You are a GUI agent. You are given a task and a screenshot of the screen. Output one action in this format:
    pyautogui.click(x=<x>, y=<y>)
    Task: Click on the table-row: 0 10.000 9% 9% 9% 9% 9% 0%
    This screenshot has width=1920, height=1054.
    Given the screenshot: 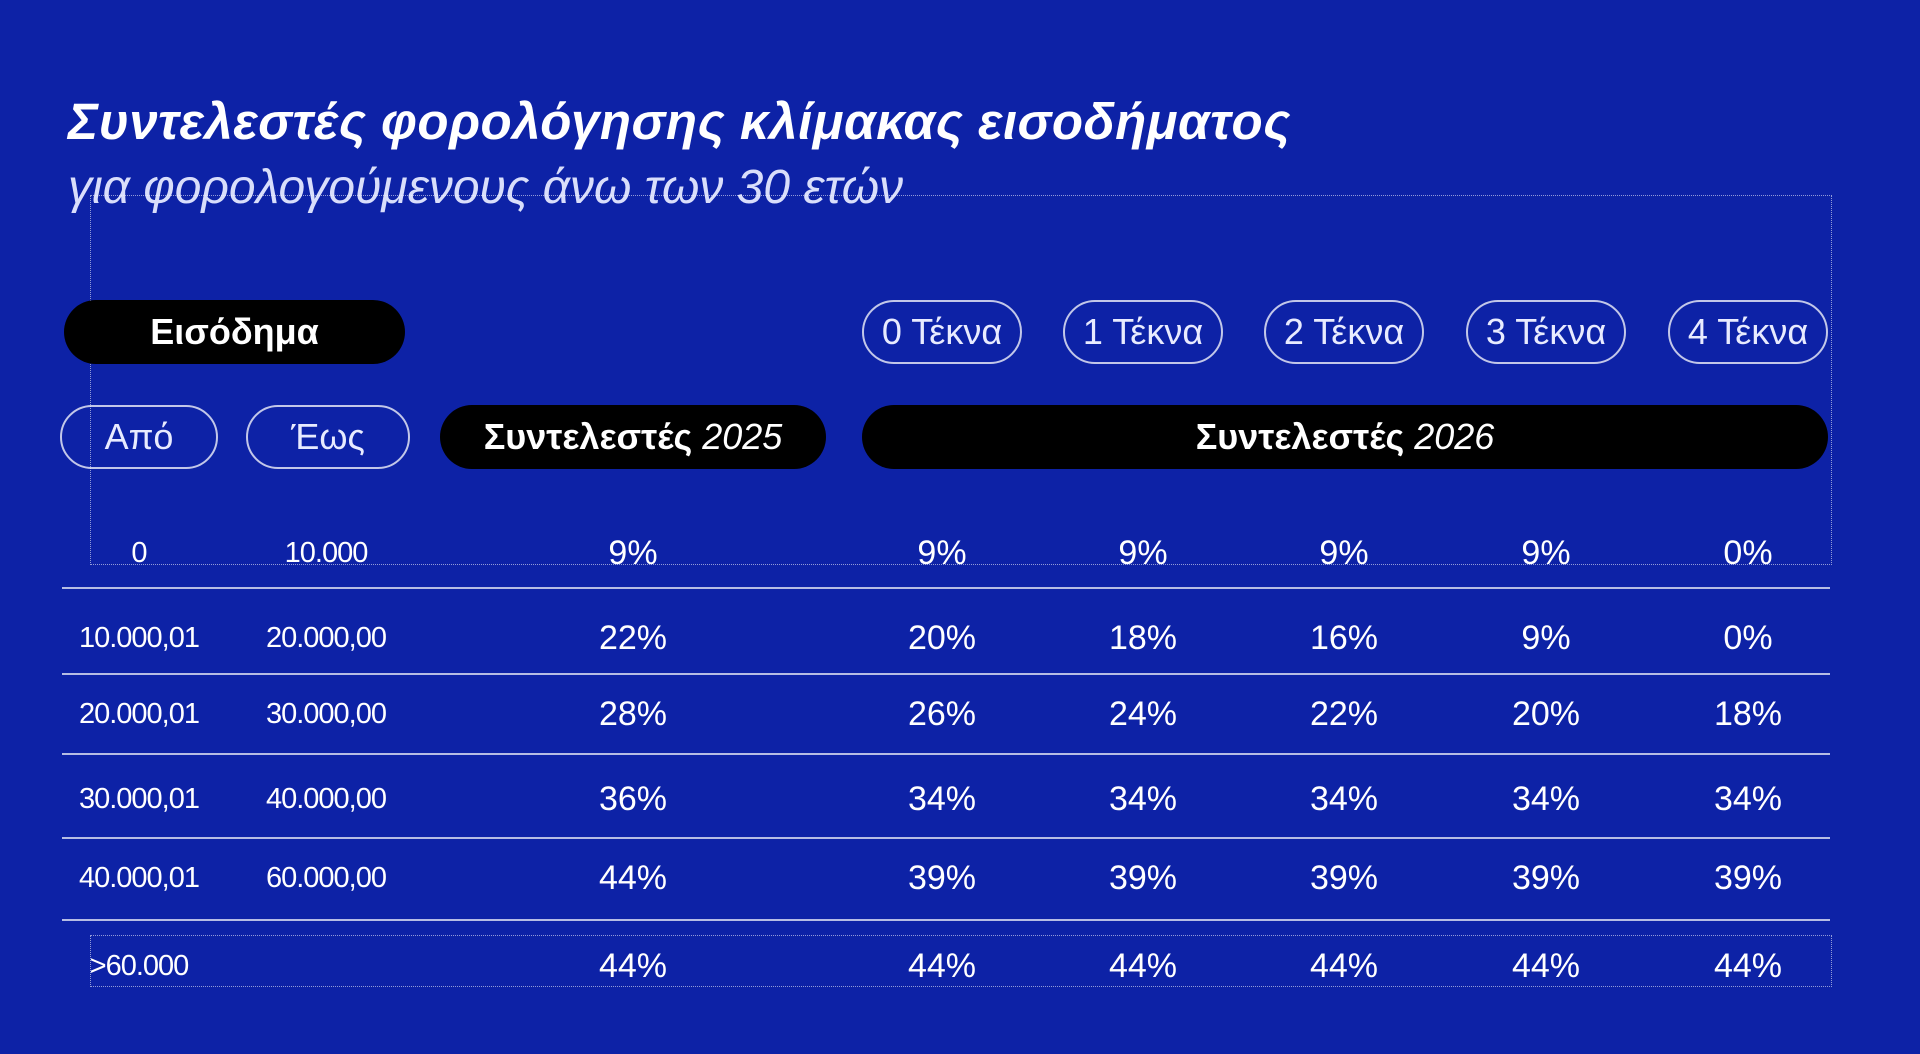 What is the action you would take?
    pyautogui.click(x=946, y=553)
    